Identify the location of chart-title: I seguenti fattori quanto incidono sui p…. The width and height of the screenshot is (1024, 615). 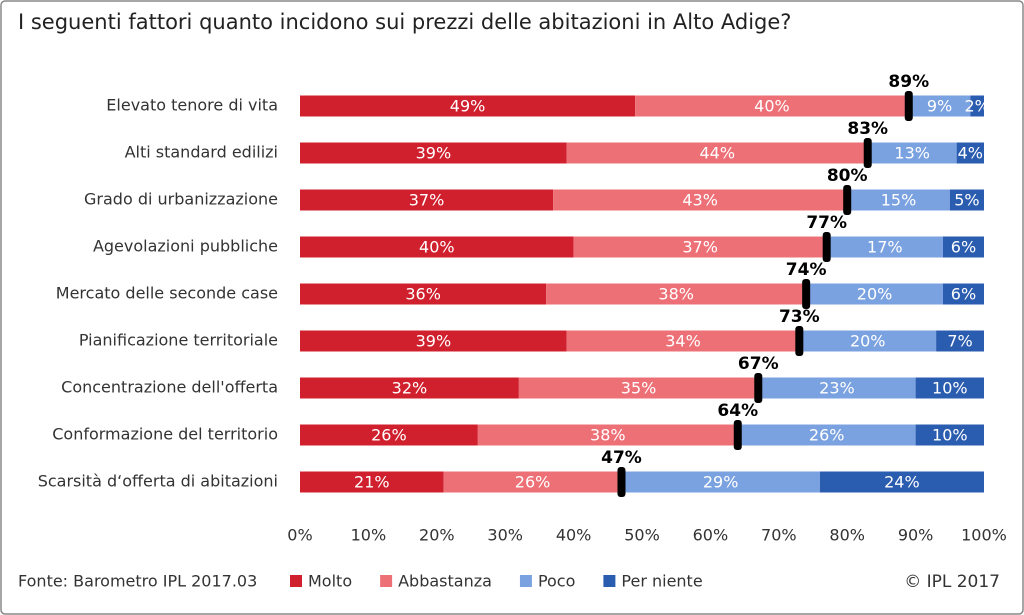
(405, 22).